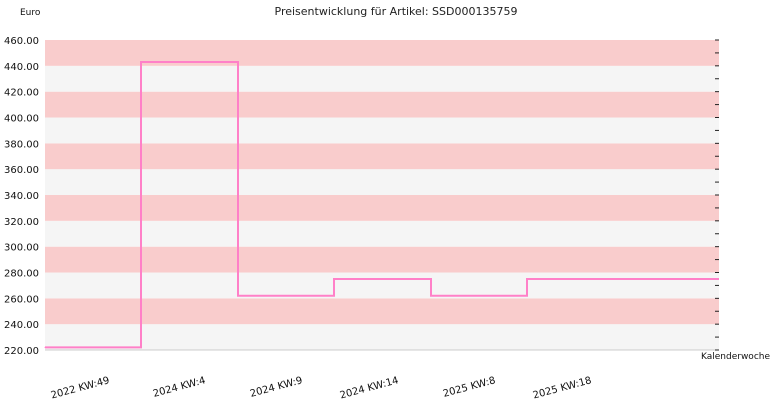  I want to click on x-tick-label: 2022 KW:49, so click(80, 387).